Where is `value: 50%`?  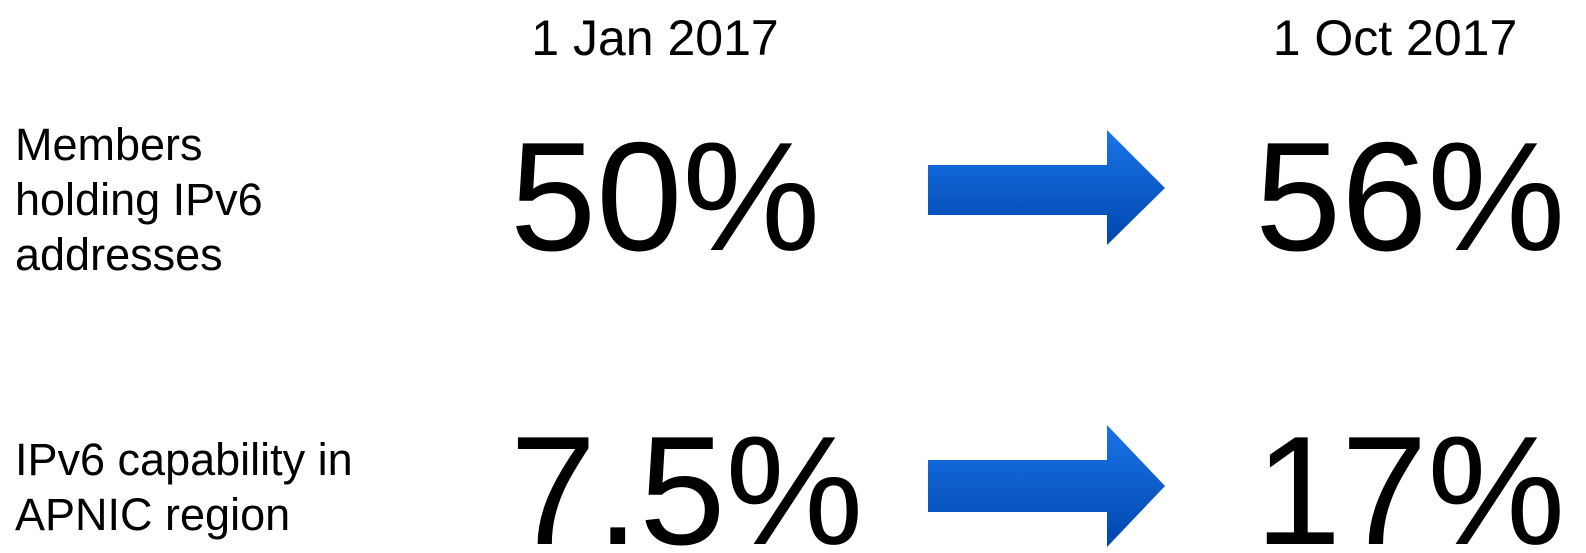 value: 50% is located at coordinates (665, 196).